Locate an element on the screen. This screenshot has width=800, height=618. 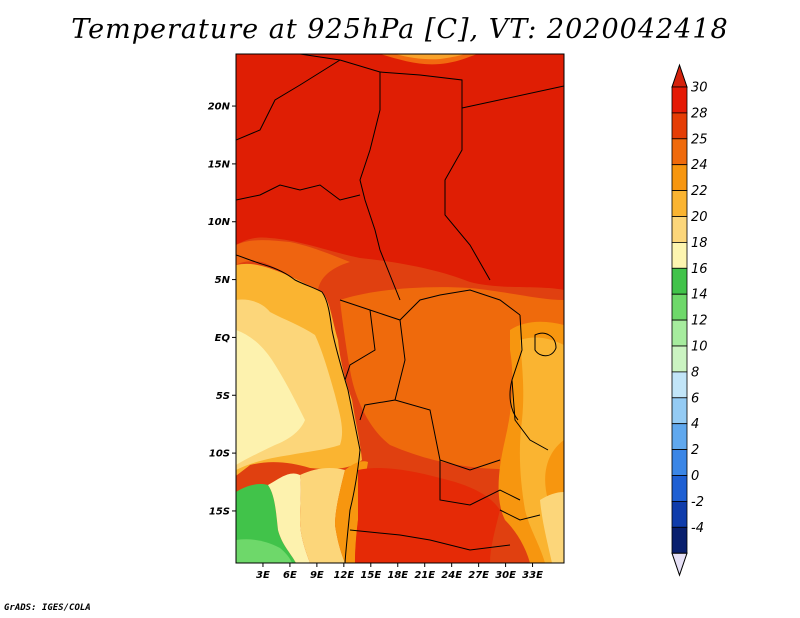
lat-tick-label: 15S is located at coordinates (219, 511).